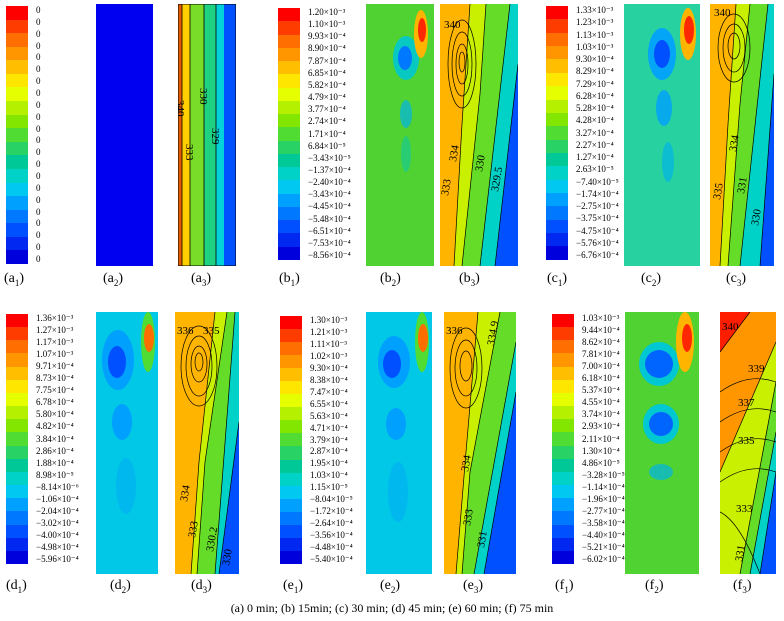  Describe the element at coordinates (603, 486) in the screenshot. I see `colorbar-tick-label: −1.14×10⁻⁴` at that location.